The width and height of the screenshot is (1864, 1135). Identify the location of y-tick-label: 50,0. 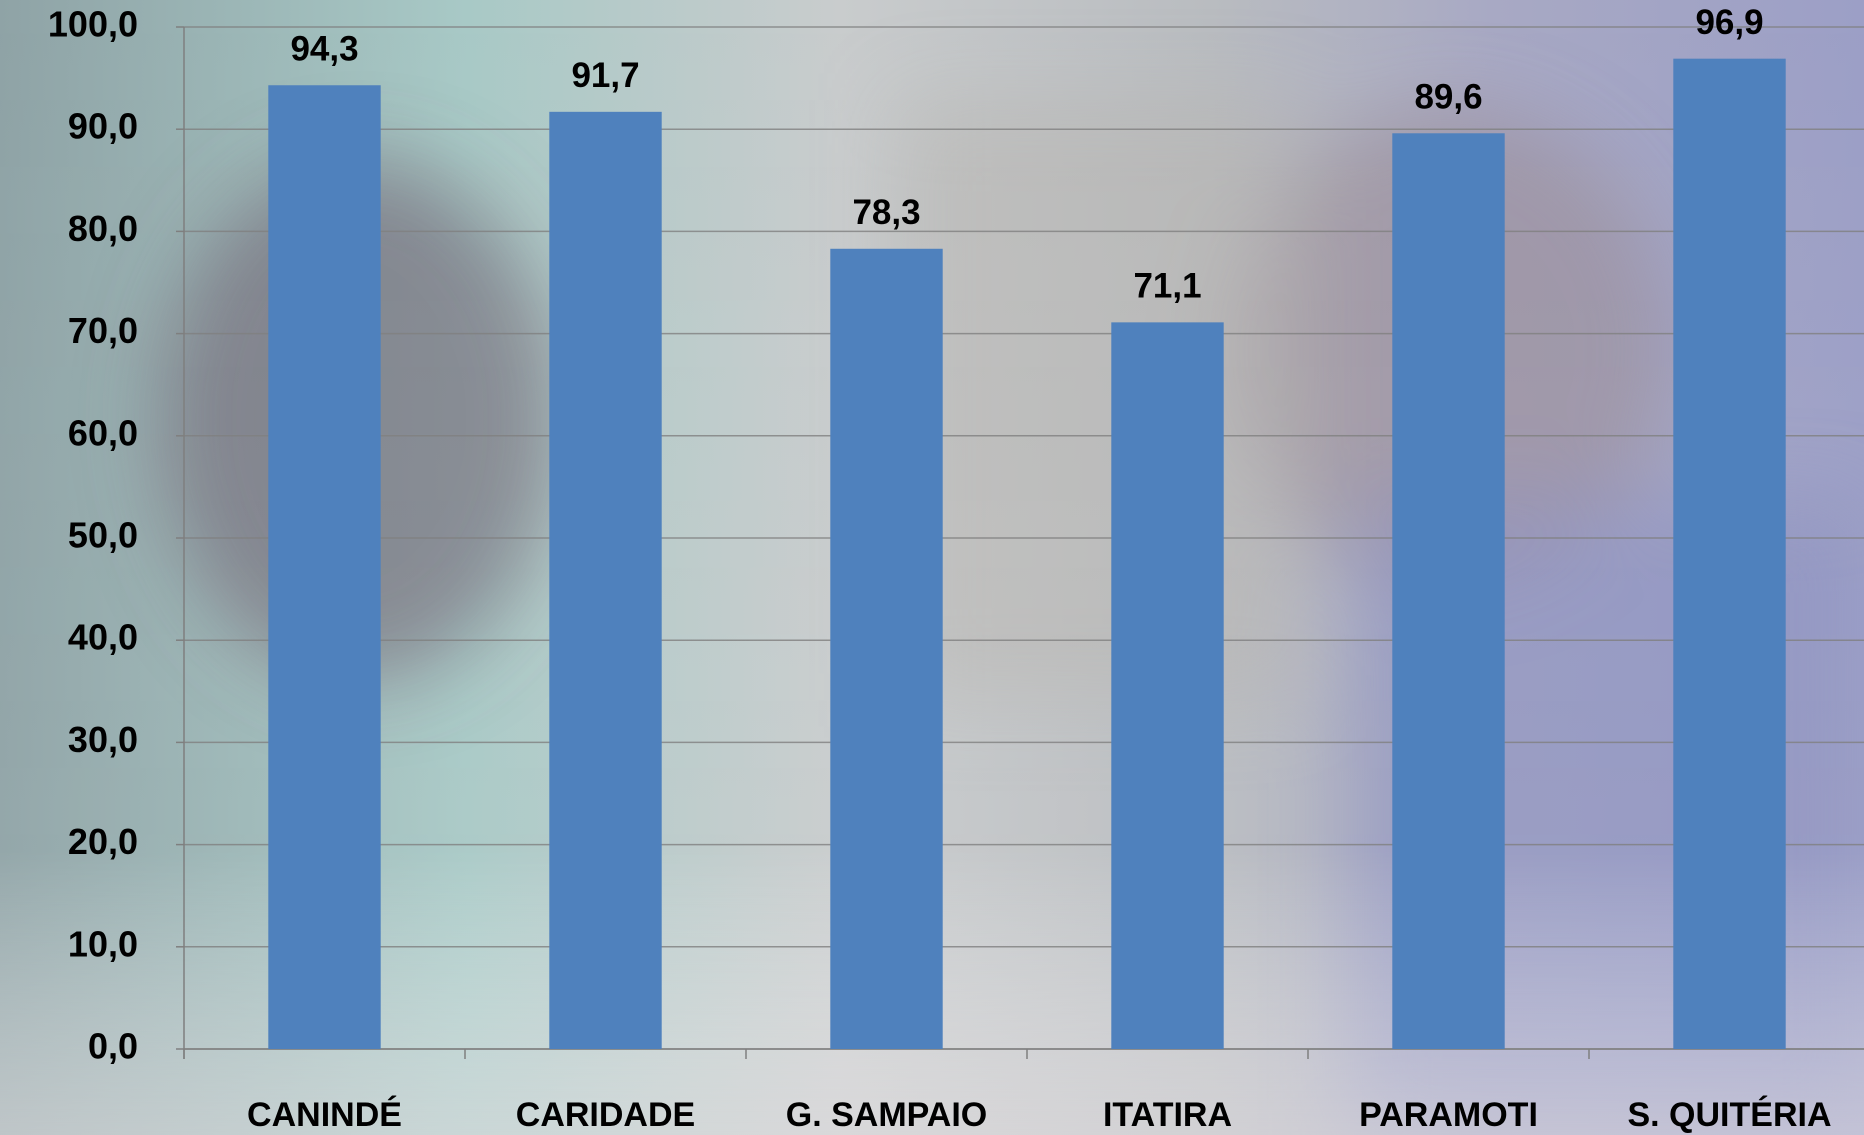
(103, 535).